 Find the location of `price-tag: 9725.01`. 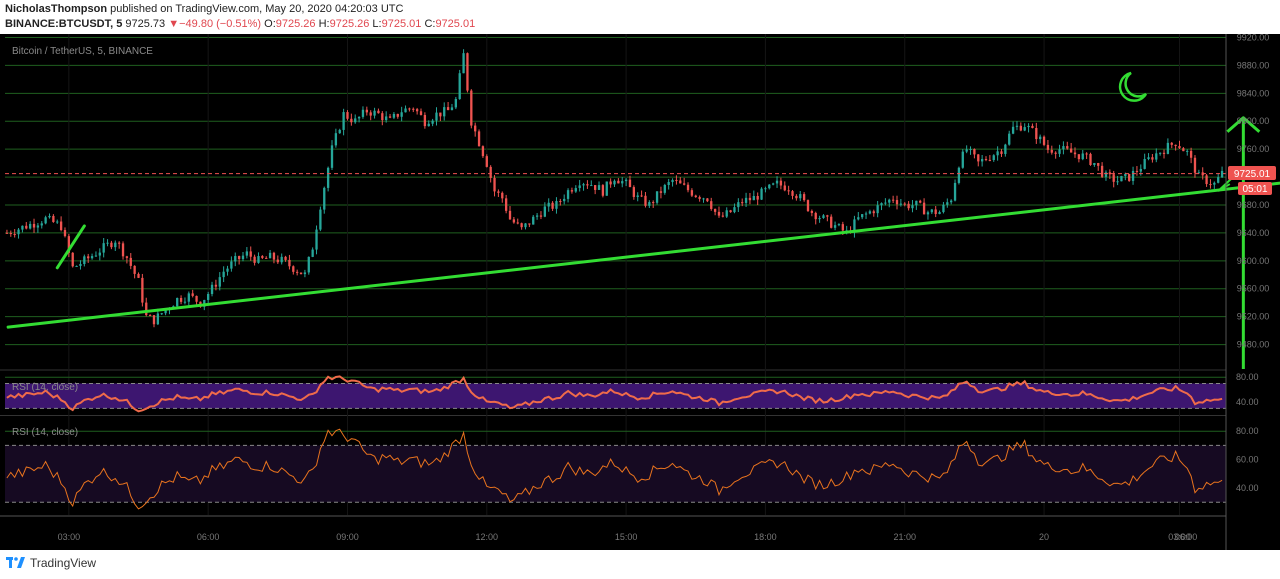

price-tag: 9725.01 is located at coordinates (1252, 174).